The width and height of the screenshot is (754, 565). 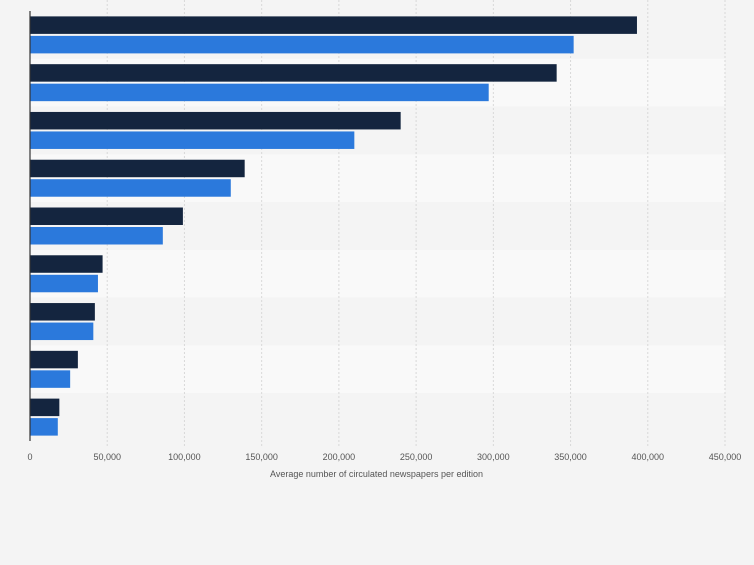 I want to click on bar-series1-row8, so click(x=54, y=359).